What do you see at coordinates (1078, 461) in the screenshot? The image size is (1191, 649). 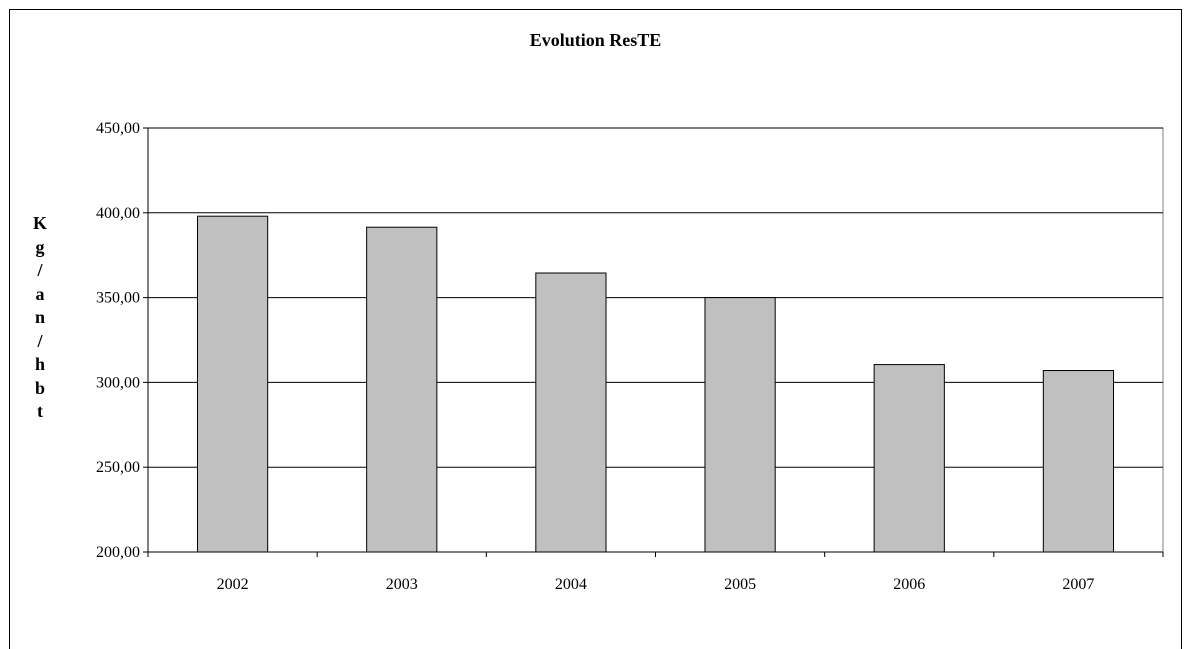 I see `bar-2007` at bounding box center [1078, 461].